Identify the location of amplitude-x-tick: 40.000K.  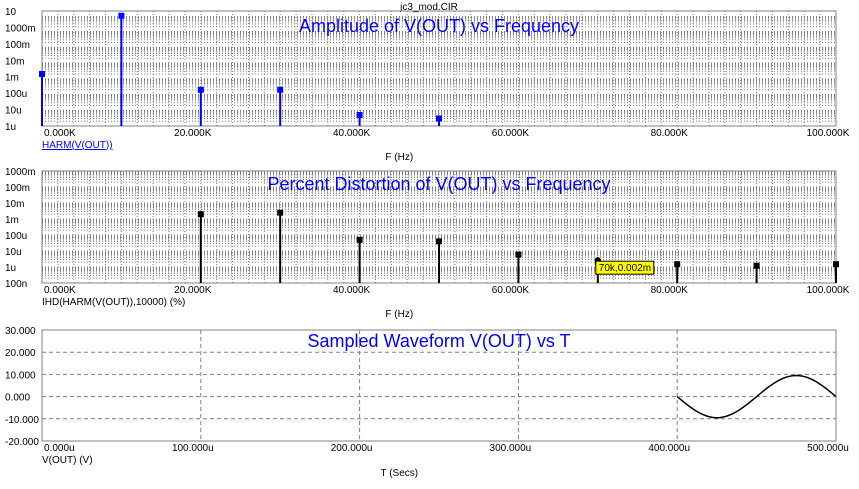
(352, 133).